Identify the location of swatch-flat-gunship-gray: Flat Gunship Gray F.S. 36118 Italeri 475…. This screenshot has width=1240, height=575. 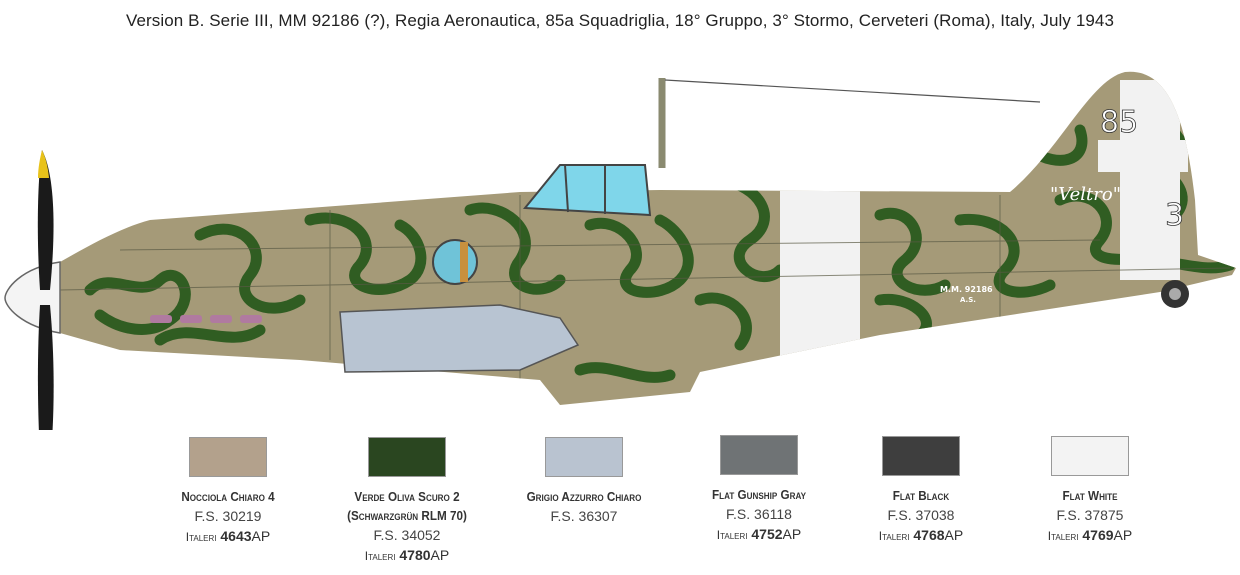
(759, 490).